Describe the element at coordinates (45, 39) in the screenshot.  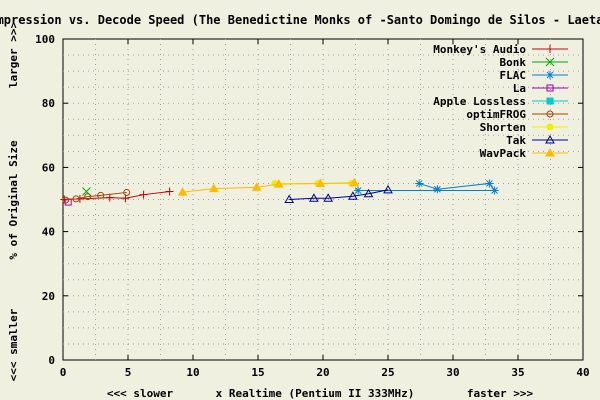
I see `y-tick-label: 100` at that location.